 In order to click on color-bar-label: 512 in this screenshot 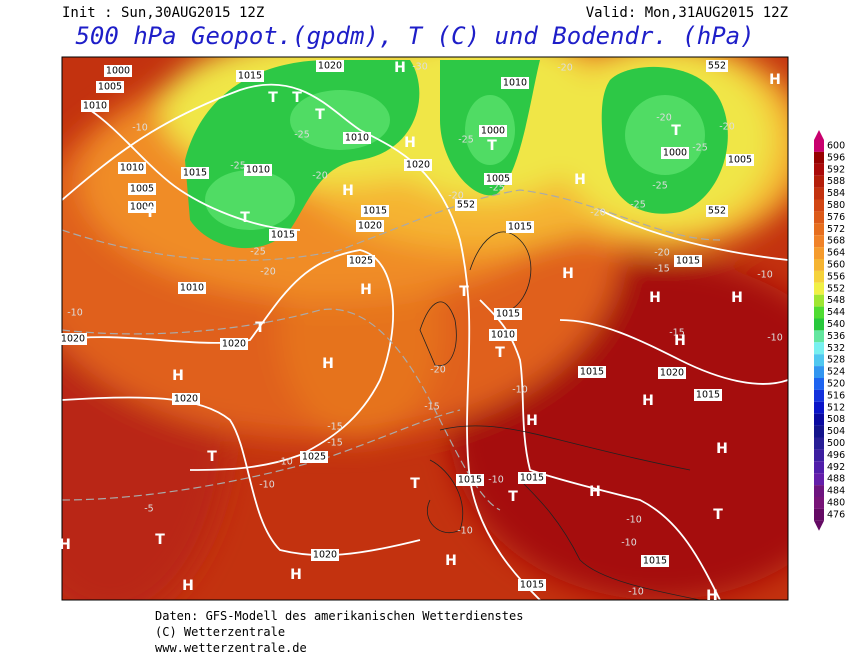, I will do `click(836, 407)`.